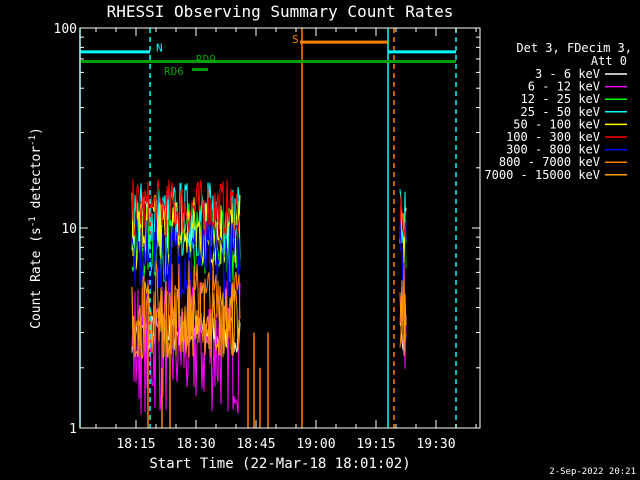  I want to click on x-axis-label: Start Time (22-Mar-18 18:01:02), so click(279, 464).